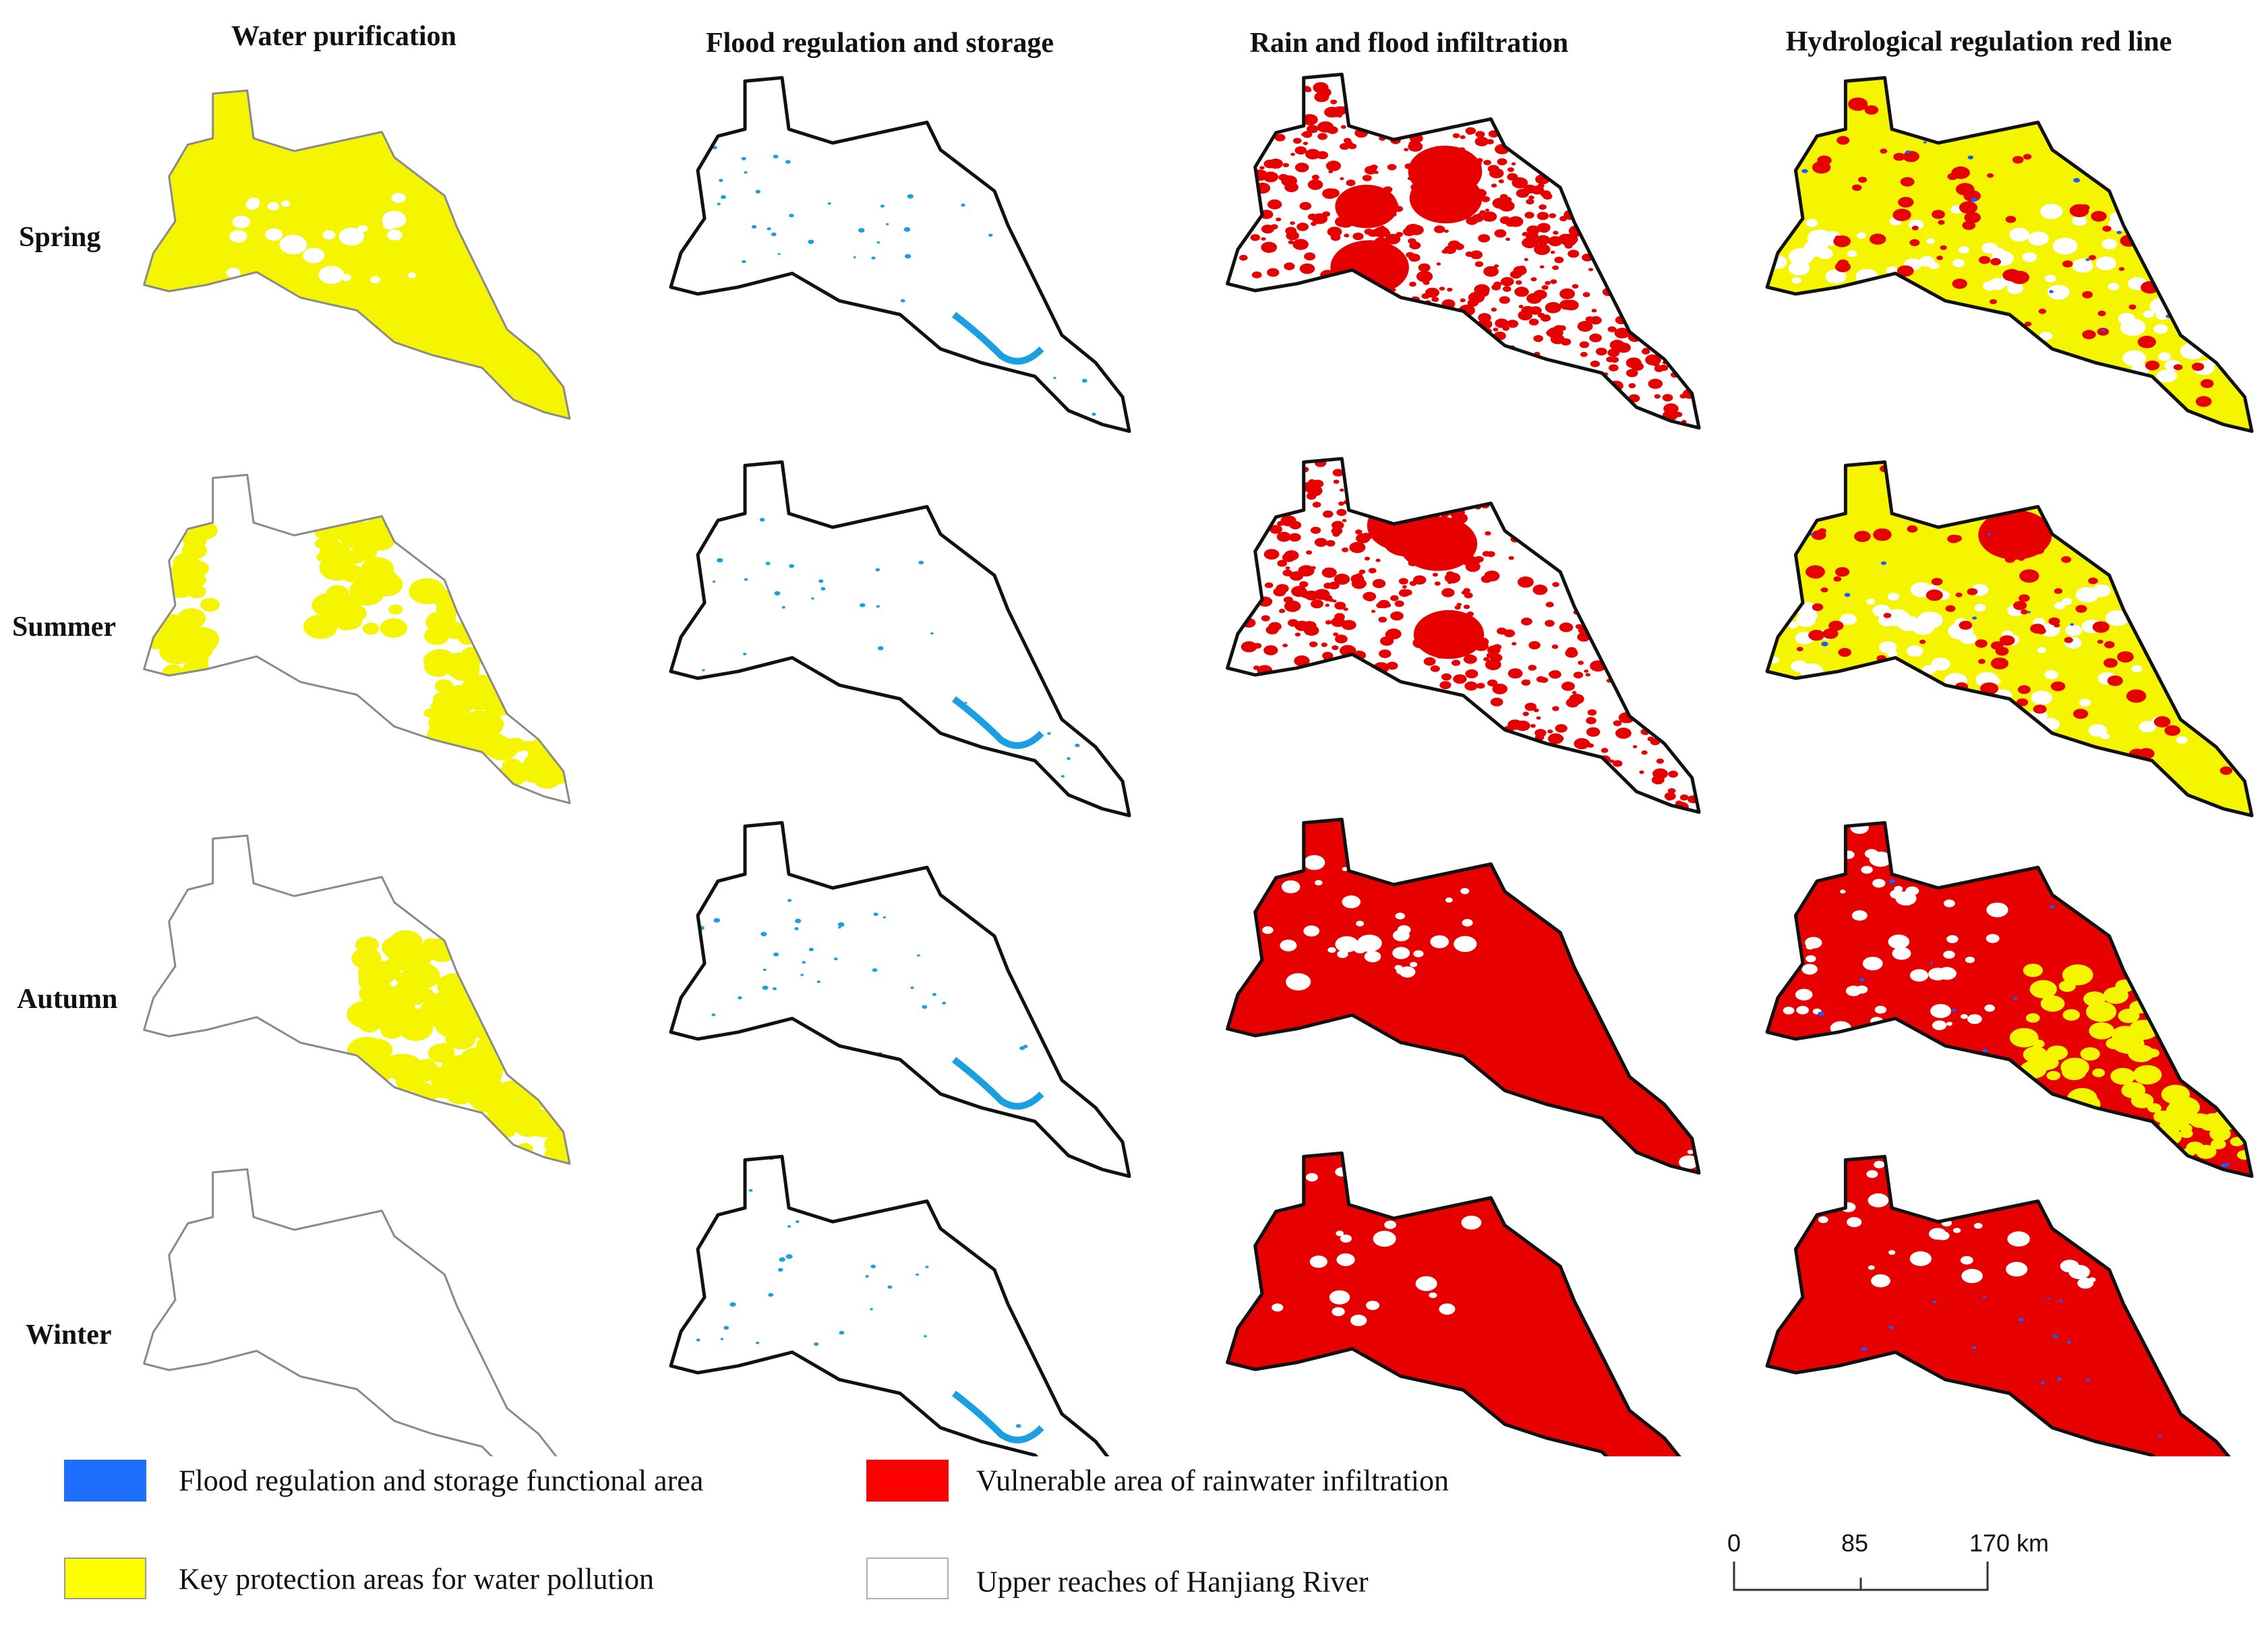  Describe the element at coordinates (997, 1084) in the screenshot. I see `reservoir` at that location.